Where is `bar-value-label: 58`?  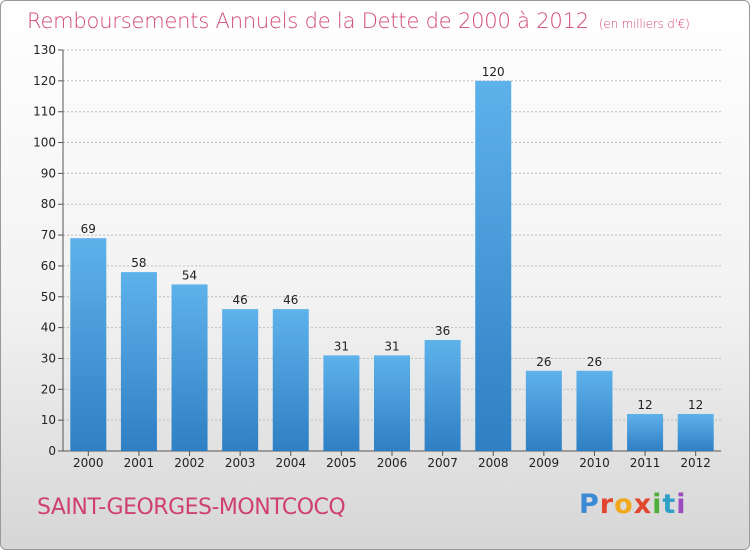
bar-value-label: 58 is located at coordinates (138, 263).